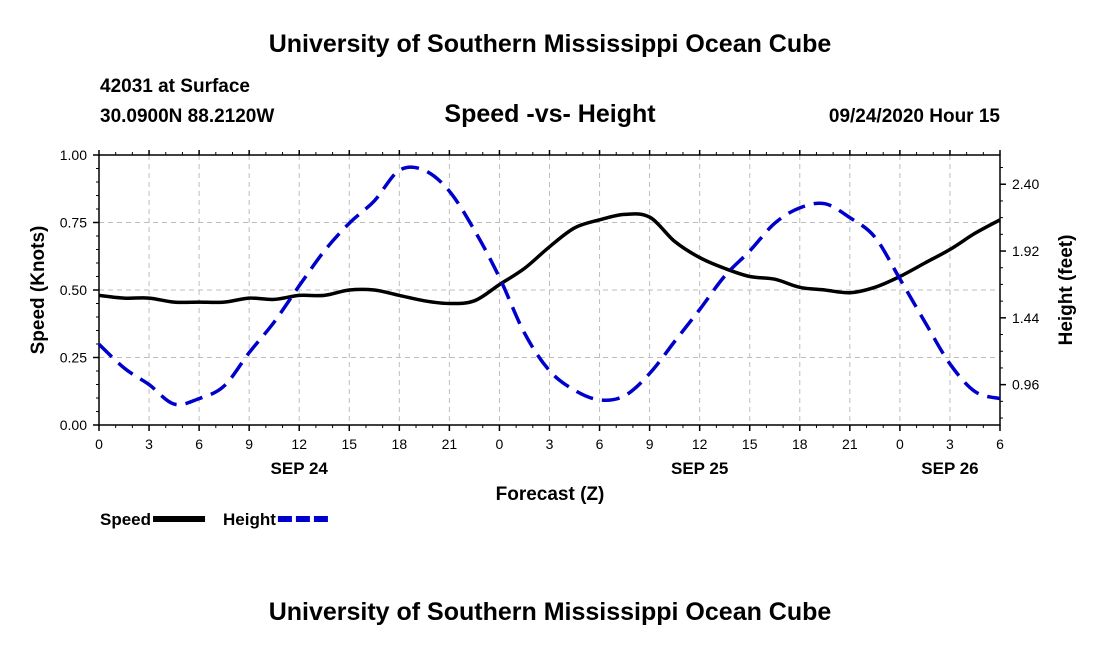 This screenshot has width=1100, height=650. Describe the element at coordinates (249, 519) in the screenshot. I see `legend-label-height: Height` at that location.